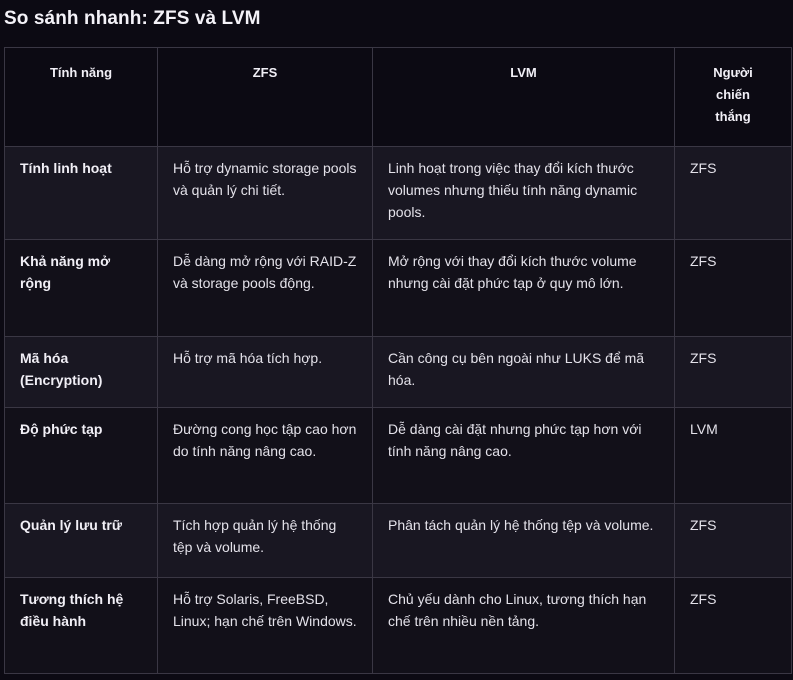 This screenshot has width=793, height=680. What do you see at coordinates (81, 625) in the screenshot?
I see `cell-feature: Tương thích hệ điều hành` at bounding box center [81, 625].